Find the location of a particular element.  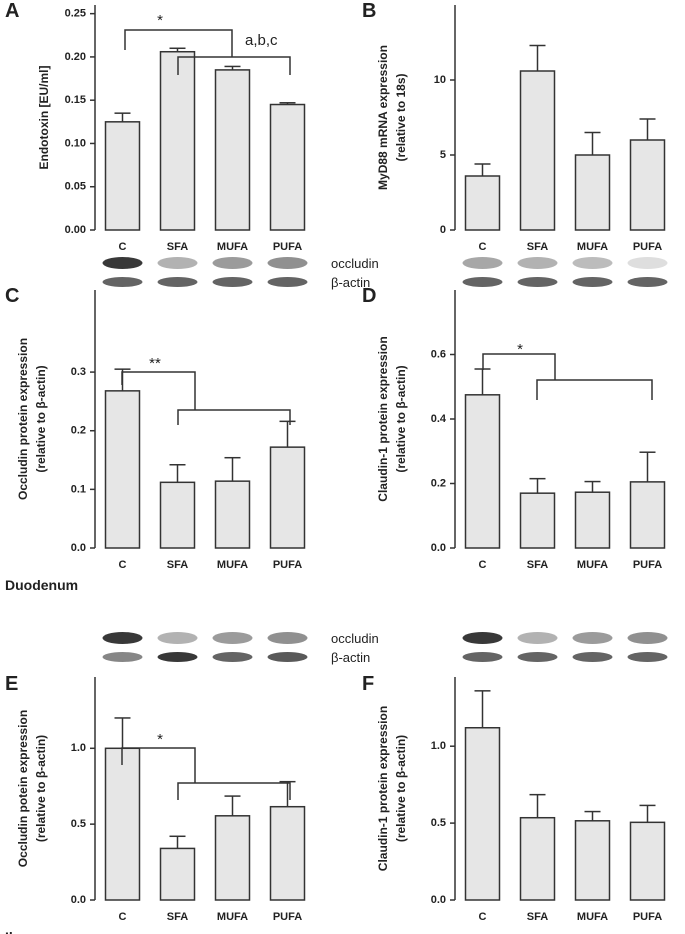

panel-letter: B is located at coordinates (369, 11).